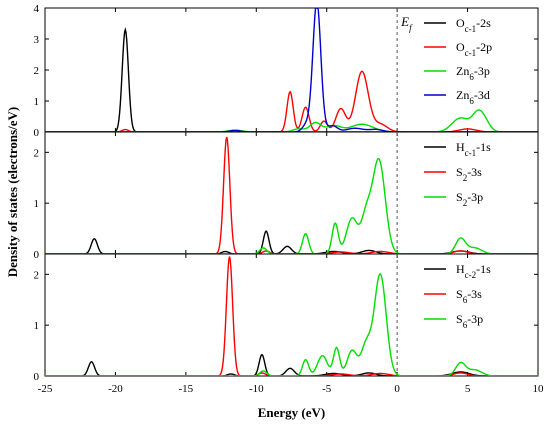  Describe the element at coordinates (292, 412) in the screenshot. I see `x-axis-title: Energy (eV)` at that location.